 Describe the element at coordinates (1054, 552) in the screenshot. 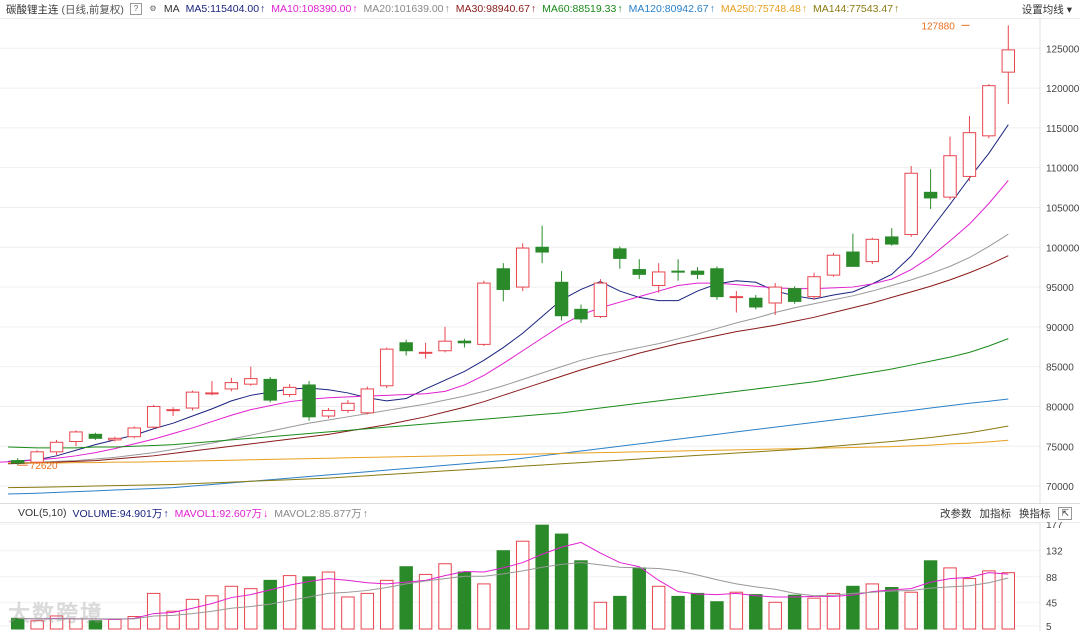

I see `vol-y-tick-label: 132` at that location.